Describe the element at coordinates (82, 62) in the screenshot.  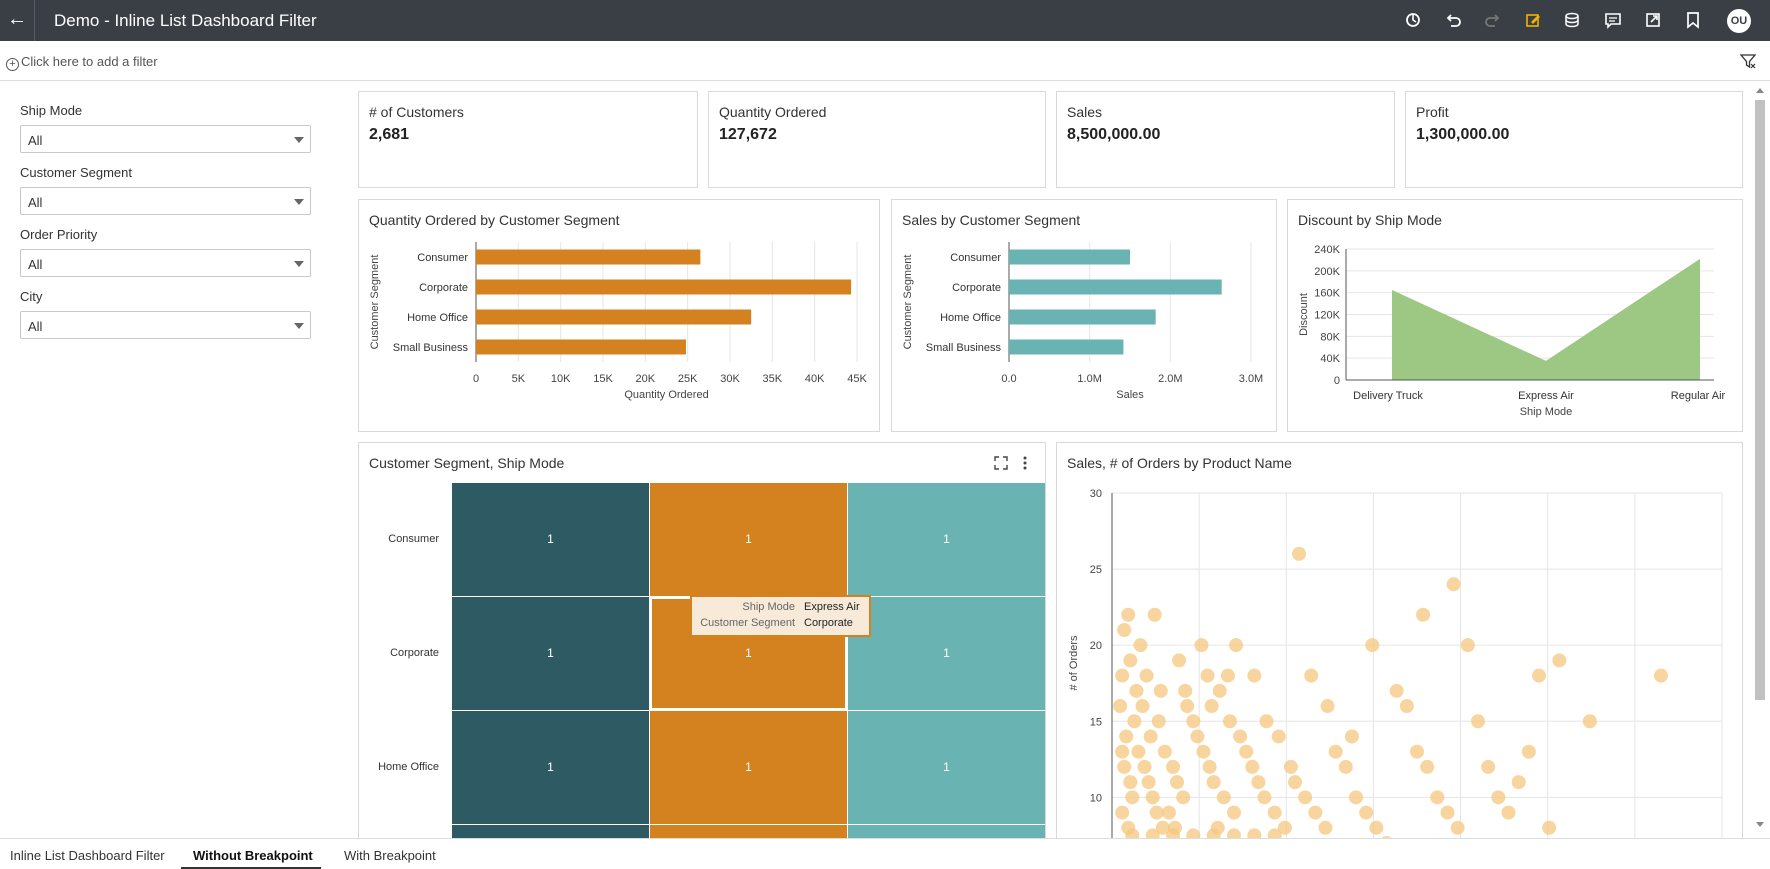
I see `add-filter-link: + Click here to add a filter` at that location.